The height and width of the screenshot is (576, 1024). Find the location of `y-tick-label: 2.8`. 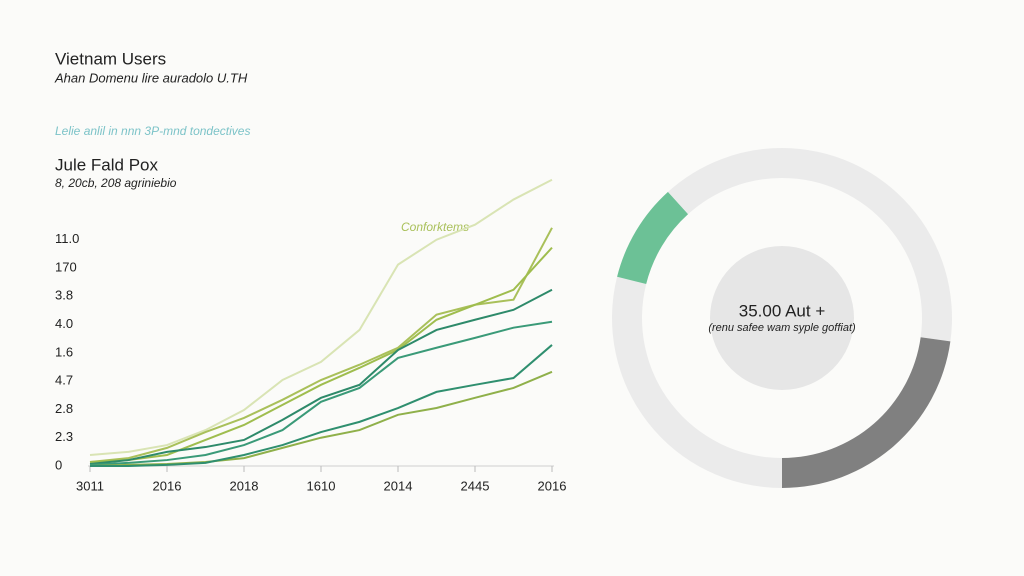

y-tick-label: 2.8 is located at coordinates (64, 408).